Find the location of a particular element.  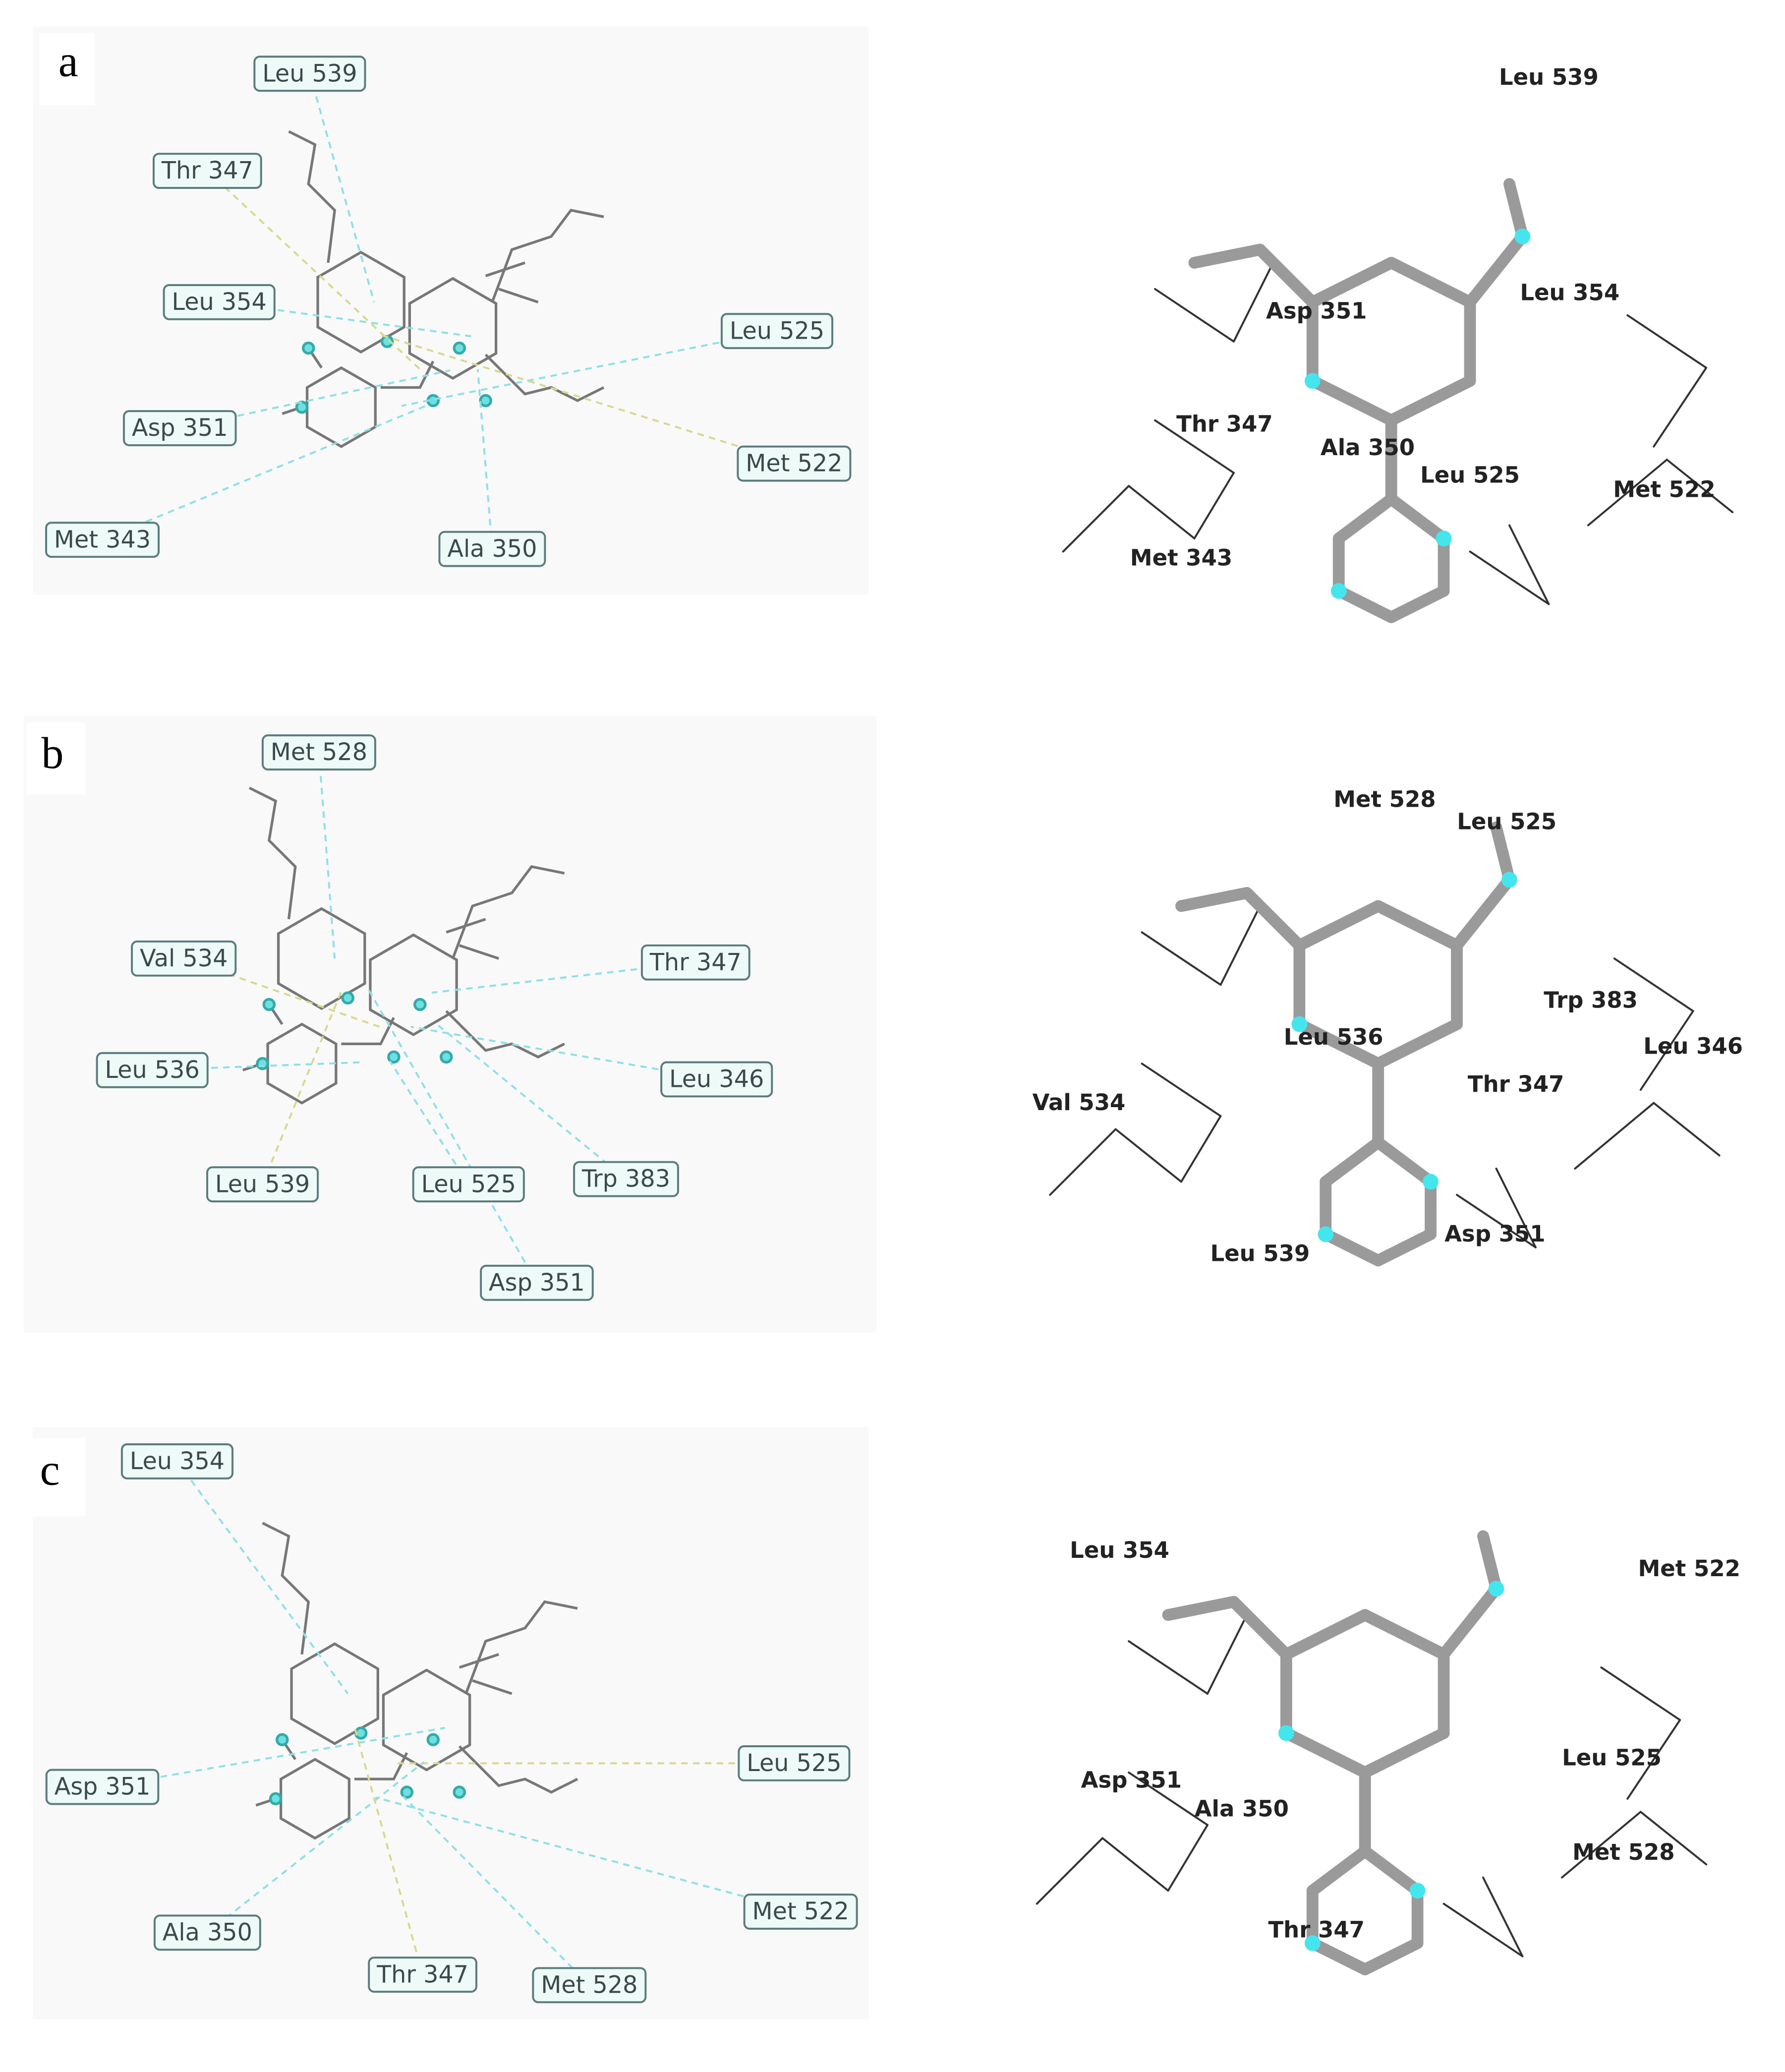

ring is located at coordinates (341, 407).